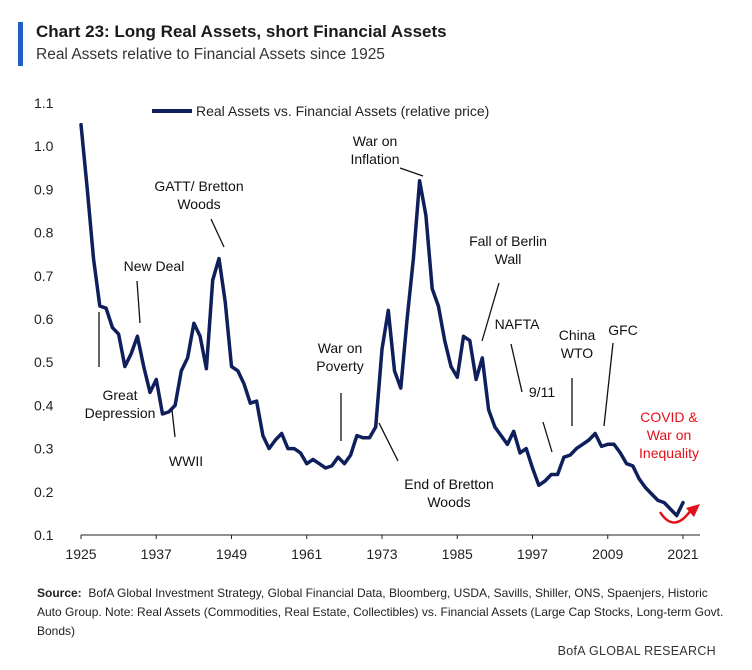 Image resolution: width=752 pixels, height=670 pixels. What do you see at coordinates (675, 516) in the screenshot?
I see `upturn-arrow-curve` at bounding box center [675, 516].